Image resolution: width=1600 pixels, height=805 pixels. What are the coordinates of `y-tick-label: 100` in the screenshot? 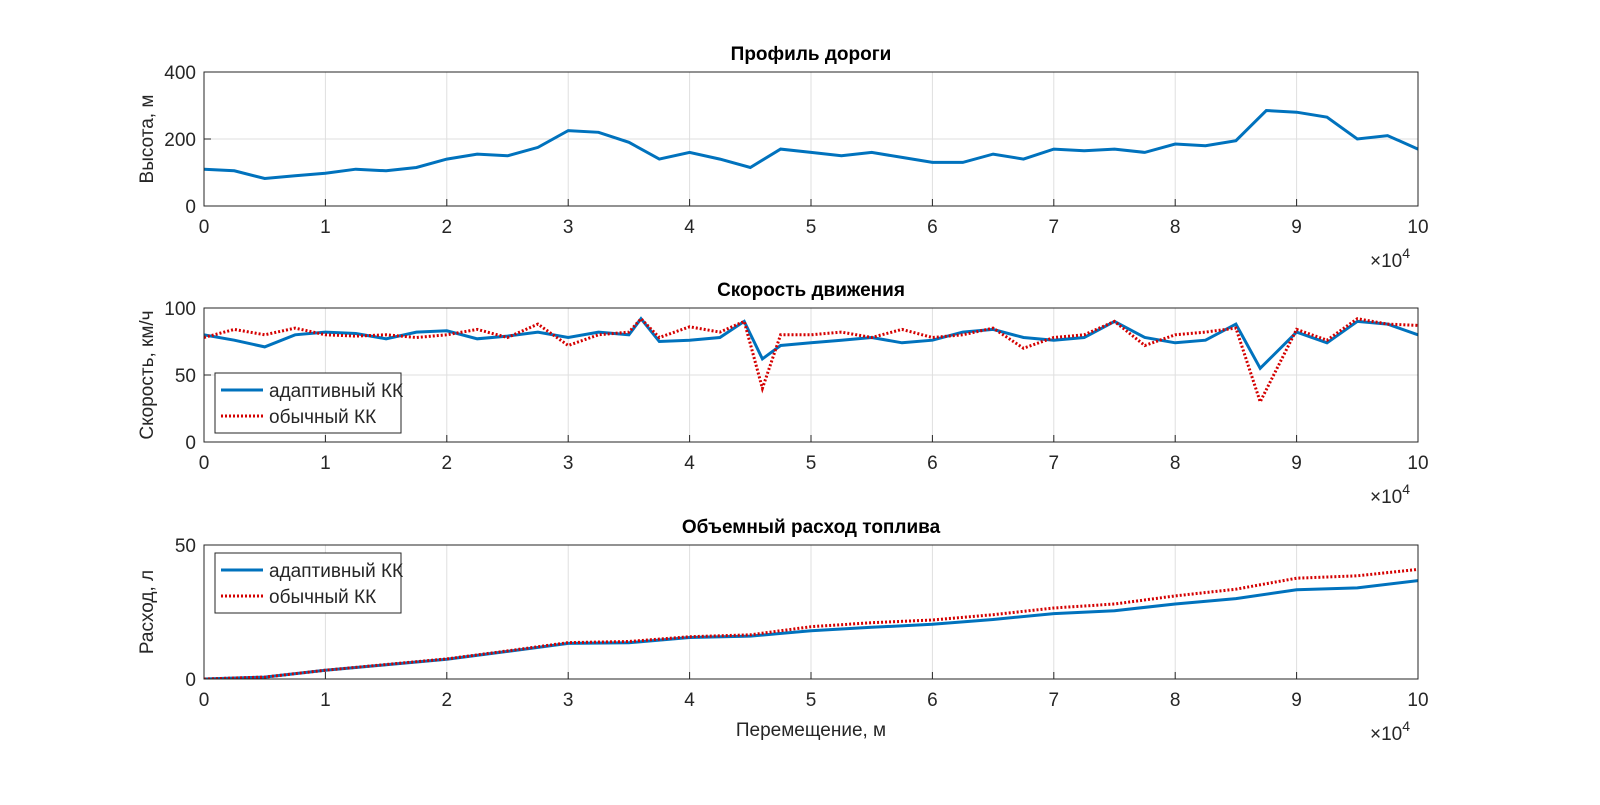 It's located at (180, 309).